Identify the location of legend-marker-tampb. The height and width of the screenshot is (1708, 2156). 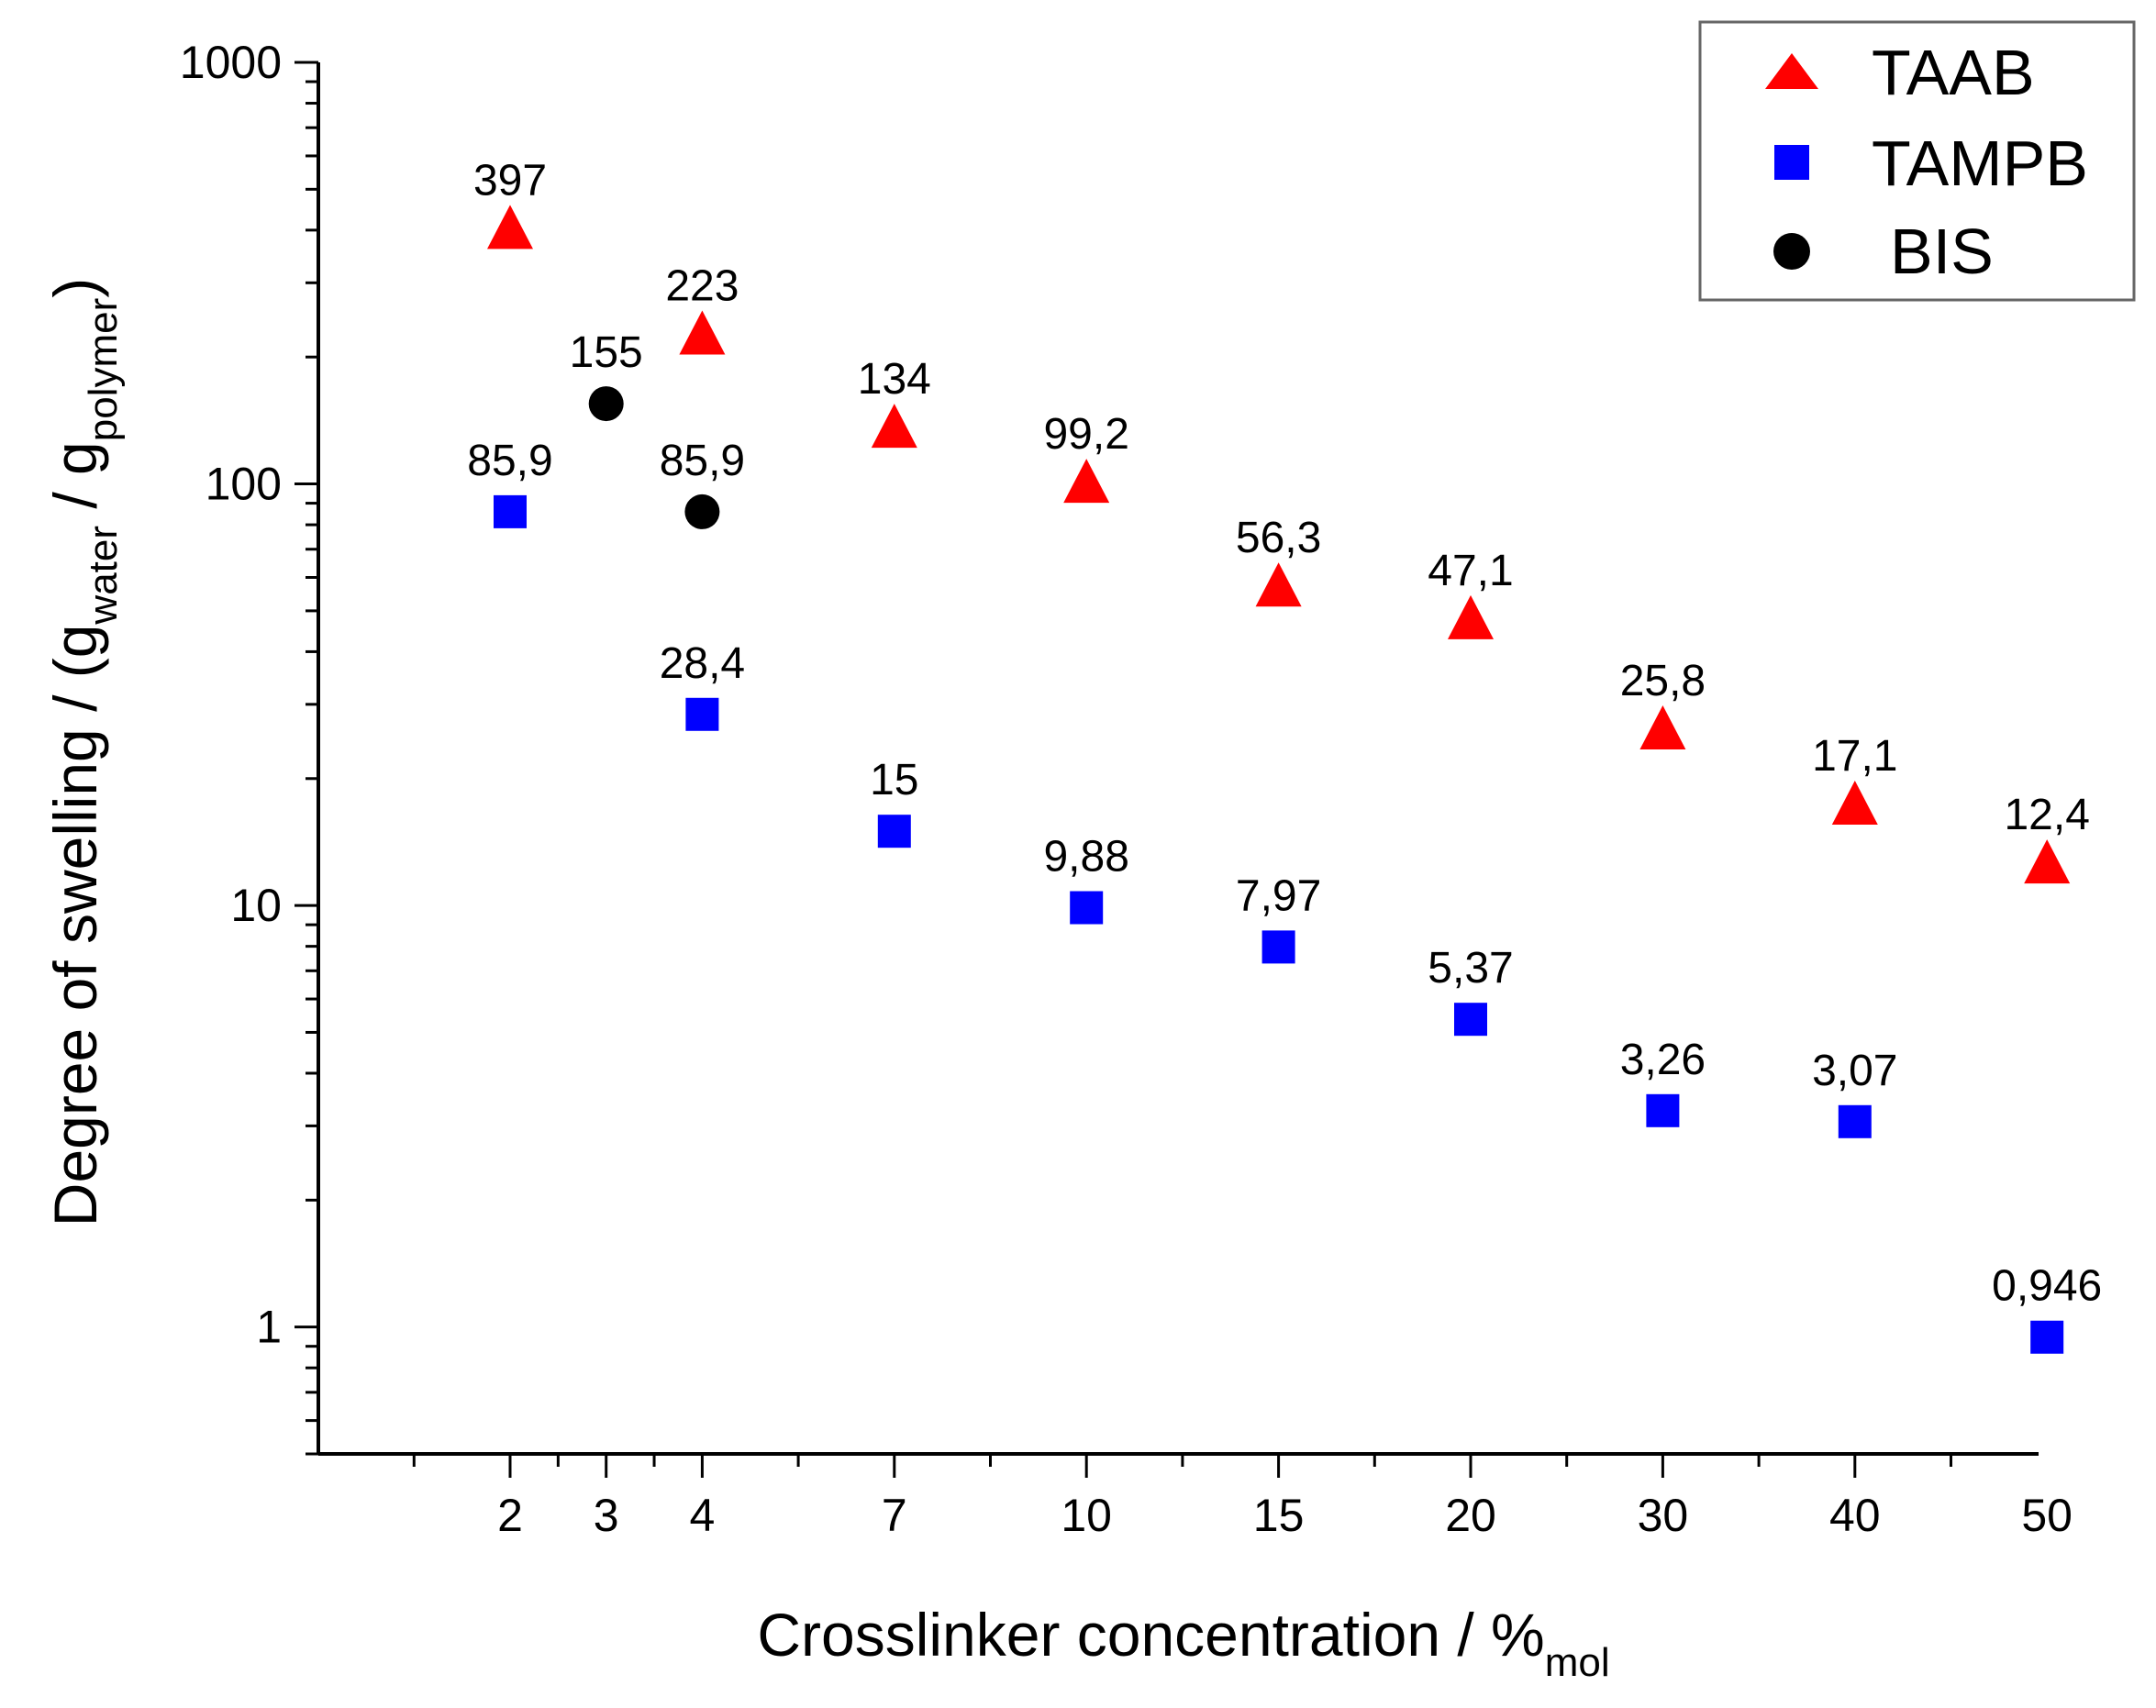
(1792, 162).